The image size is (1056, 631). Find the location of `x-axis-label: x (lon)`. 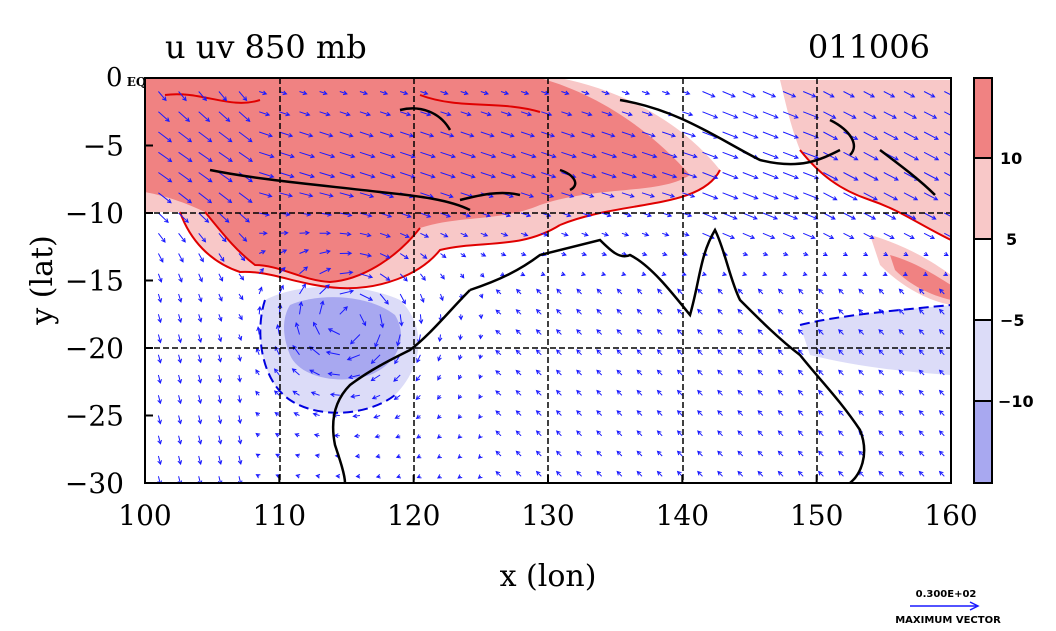

x-axis-label: x (lon) is located at coordinates (548, 576).